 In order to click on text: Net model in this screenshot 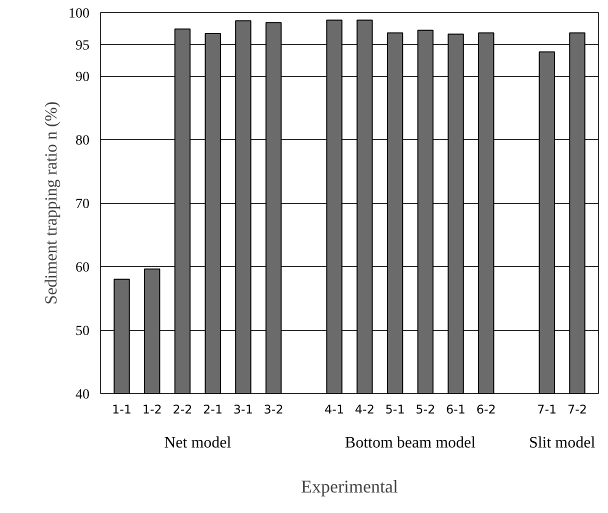, I will do `click(198, 443)`.